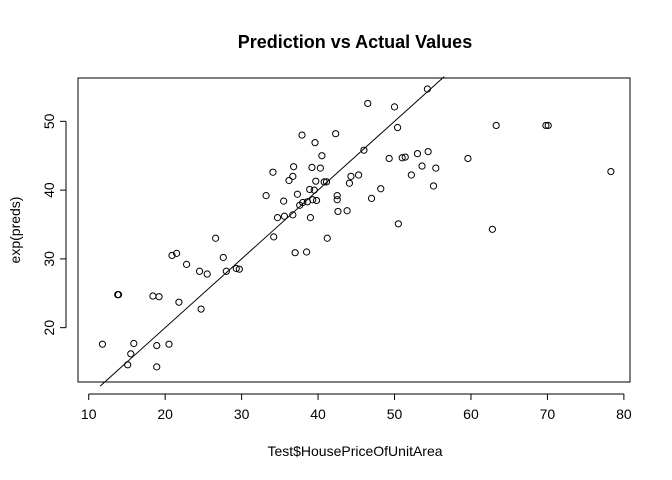  What do you see at coordinates (49, 190) in the screenshot?
I see `y-tick-label: 40` at bounding box center [49, 190].